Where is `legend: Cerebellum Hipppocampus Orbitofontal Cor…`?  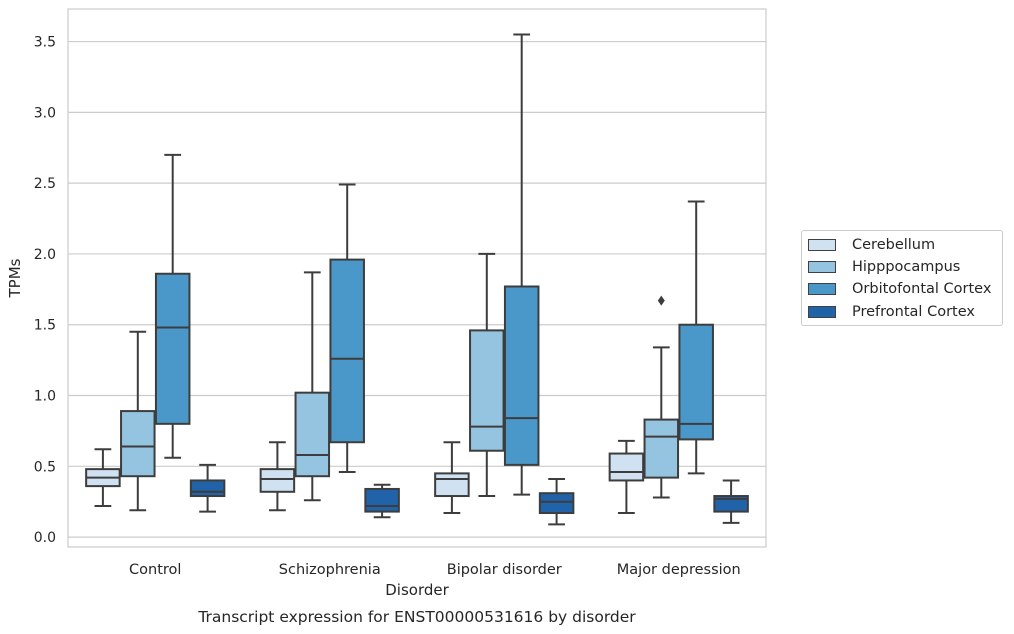
legend: Cerebellum Hipppocampus Orbitofontal Cor… is located at coordinates (902, 278).